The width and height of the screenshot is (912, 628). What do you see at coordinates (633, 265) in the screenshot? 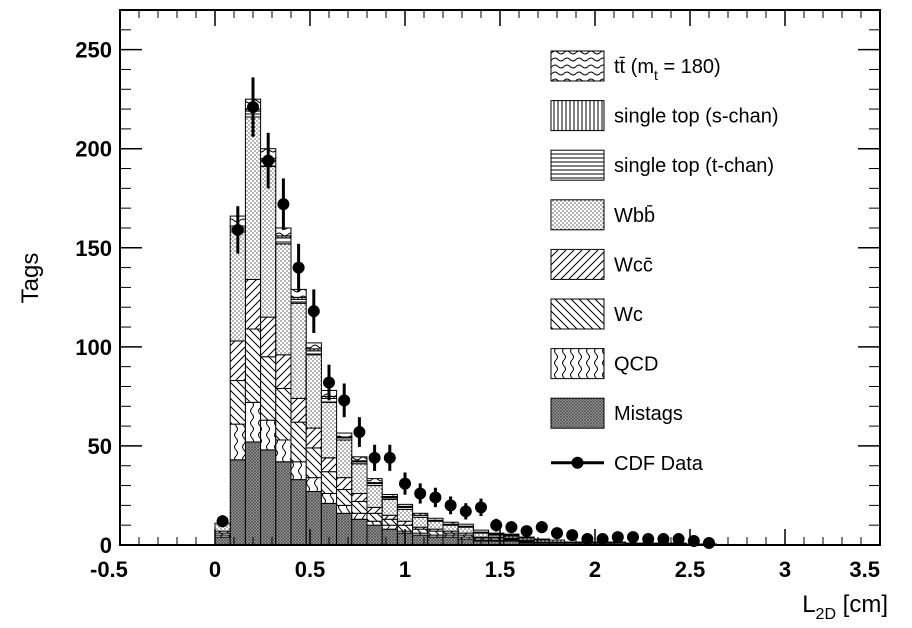
I see `legend-label-diagonal-slash: Wcc̄` at bounding box center [633, 265].